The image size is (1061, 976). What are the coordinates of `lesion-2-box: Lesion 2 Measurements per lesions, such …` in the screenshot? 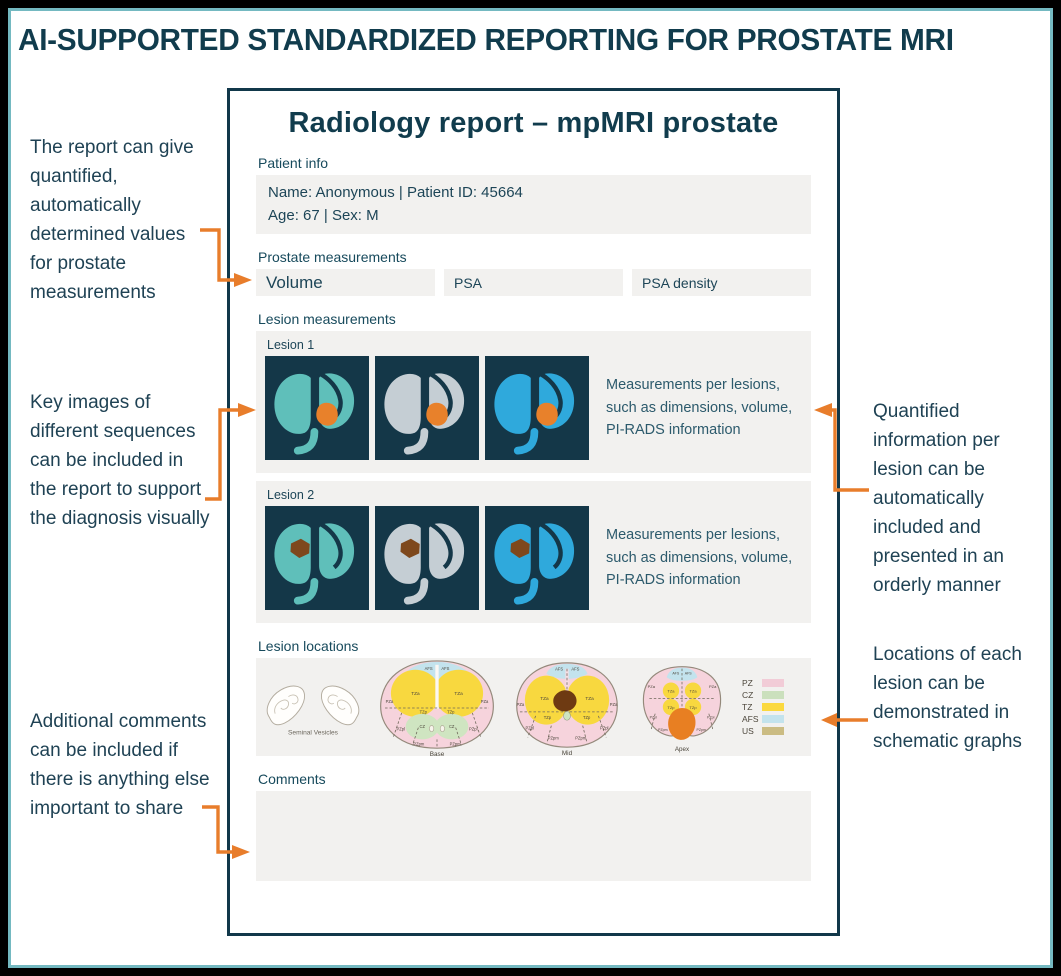 It's located at (533, 552).